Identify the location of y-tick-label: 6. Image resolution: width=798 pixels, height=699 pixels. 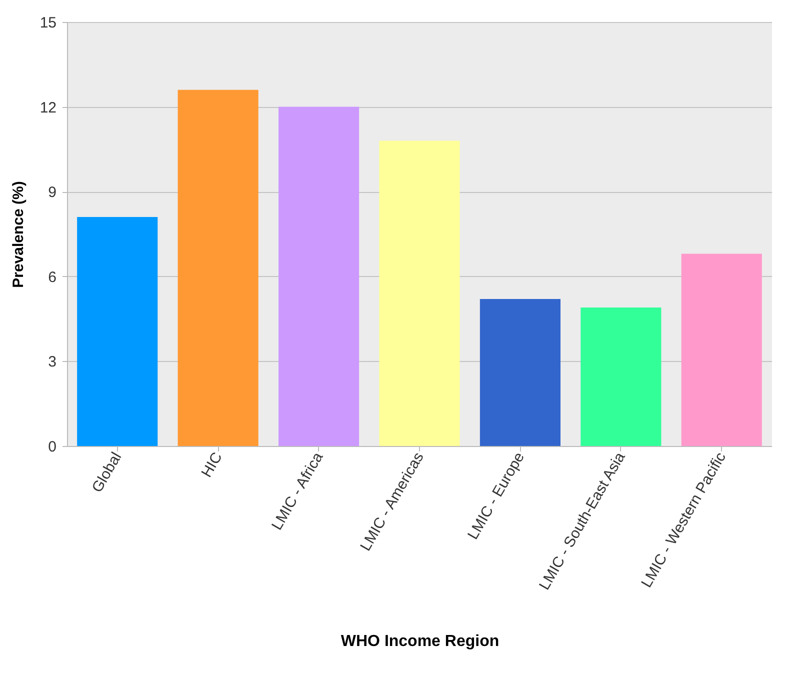
(52, 277).